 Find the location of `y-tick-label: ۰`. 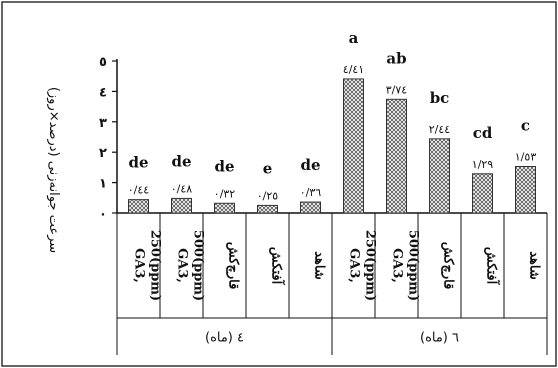

y-tick-label: ۰ is located at coordinates (103, 214).